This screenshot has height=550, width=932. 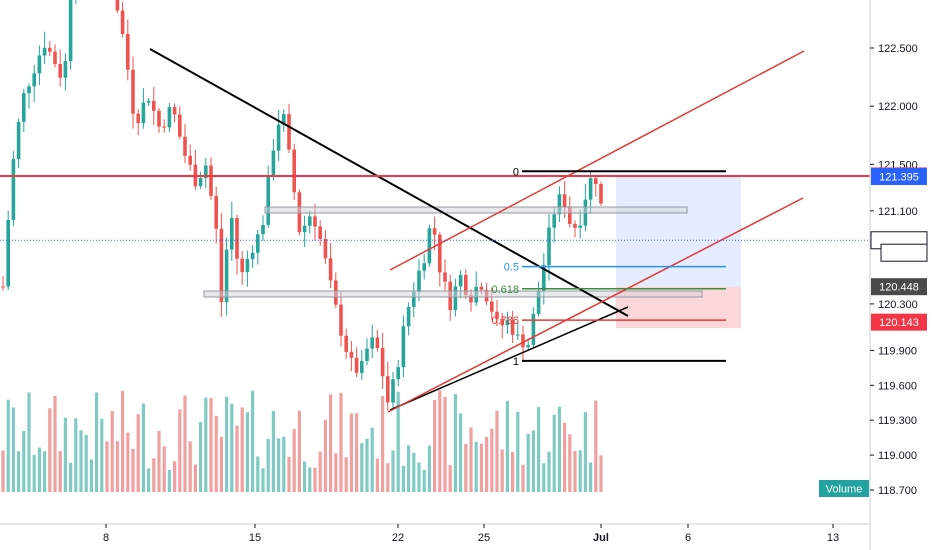 What do you see at coordinates (899, 178) in the screenshot?
I see `price-tag-label: 121.395` at bounding box center [899, 178].